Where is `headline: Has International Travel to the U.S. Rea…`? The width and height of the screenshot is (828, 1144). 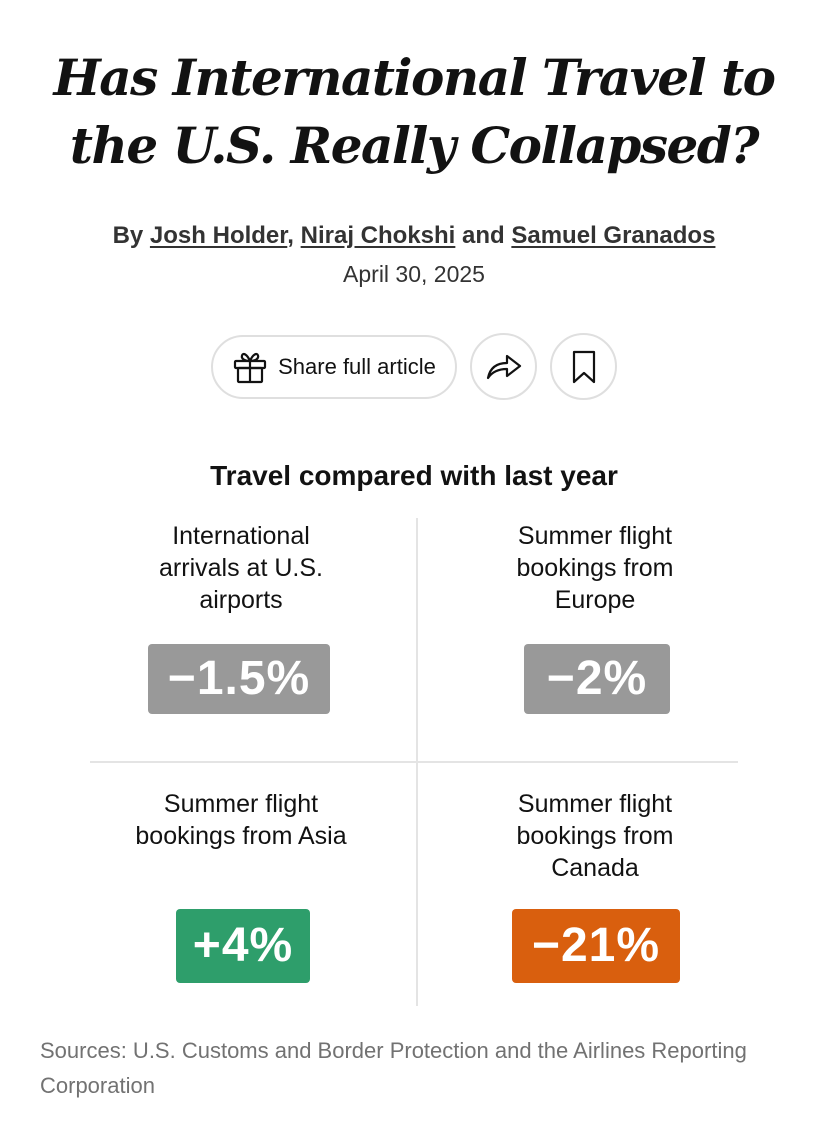
headline: Has International Travel to the U.S. Rea… is located at coordinates (414, 111).